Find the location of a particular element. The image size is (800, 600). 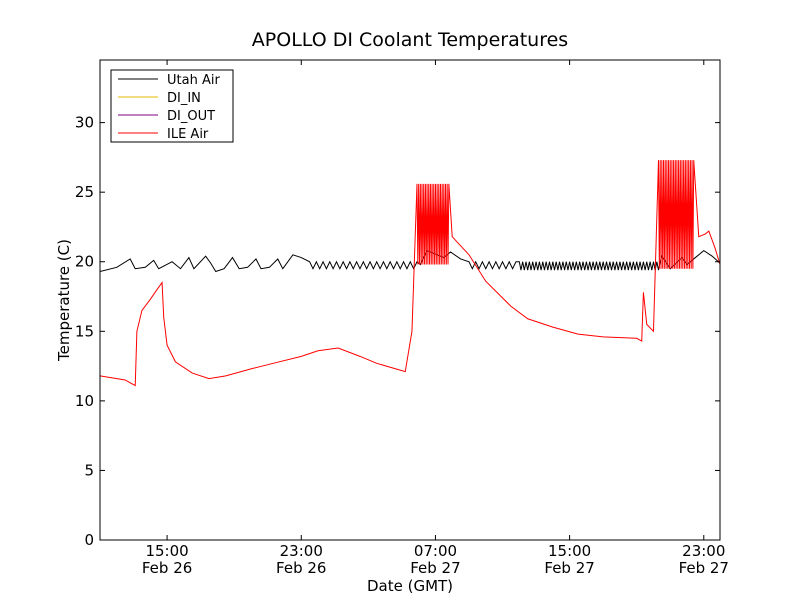

y-tick-label: 25 is located at coordinates (84, 192).